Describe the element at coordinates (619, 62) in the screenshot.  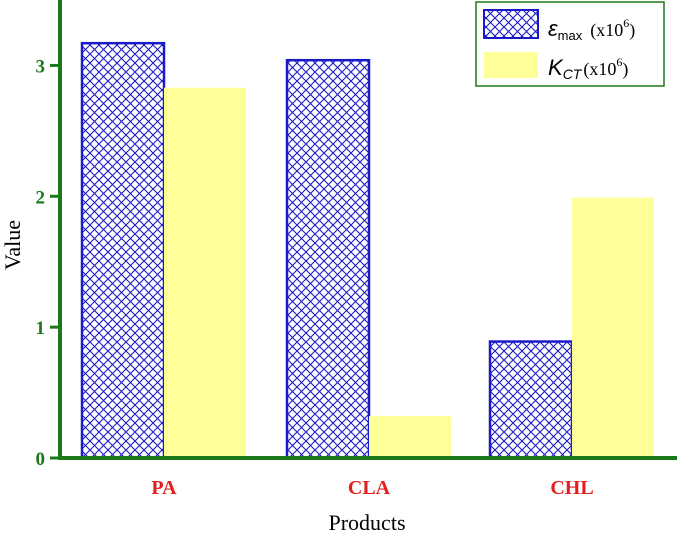
I see `legend-series2-unit-exp: 6` at that location.